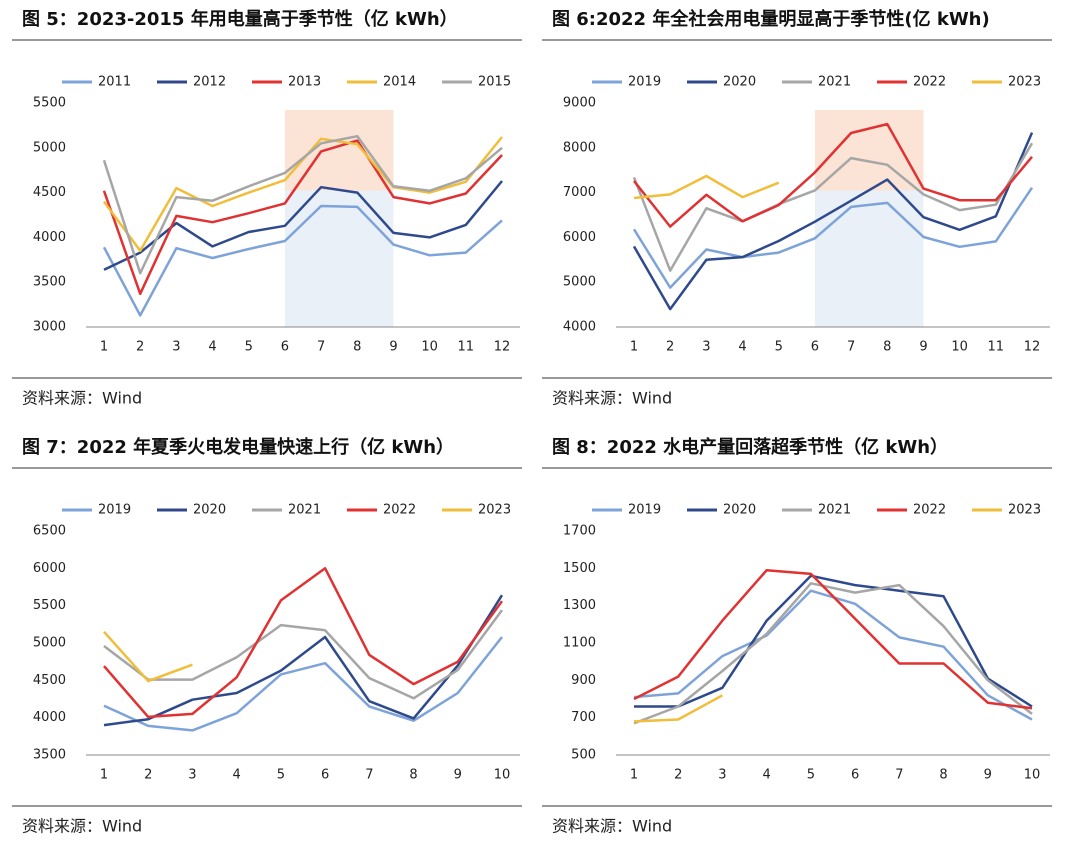 The height and width of the screenshot is (846, 1080). Describe the element at coordinates (583, 755) in the screenshot. I see `y-tick-label: 500` at that location.